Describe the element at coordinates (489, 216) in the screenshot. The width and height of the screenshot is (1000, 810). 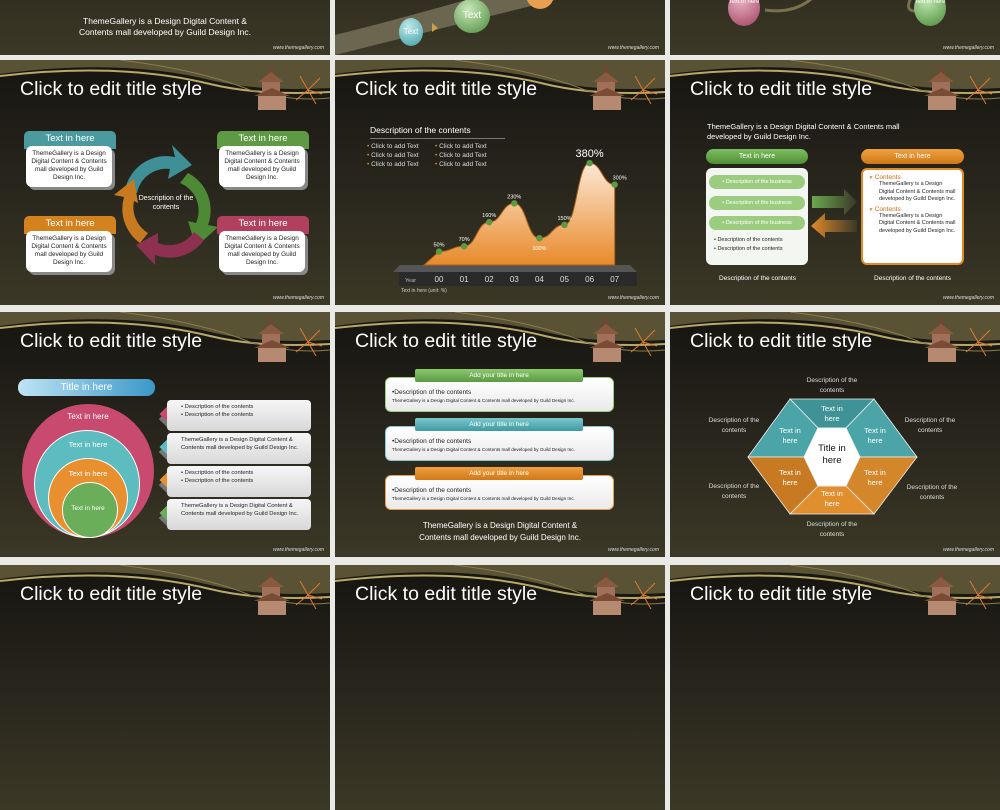
I see `data-label: 160%` at that location.